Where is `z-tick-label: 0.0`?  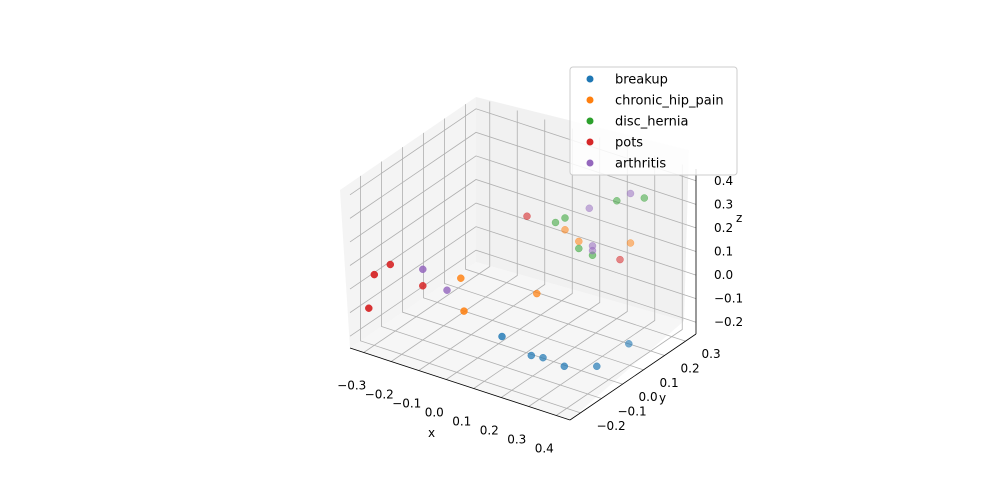 z-tick-label: 0.0 is located at coordinates (723, 275).